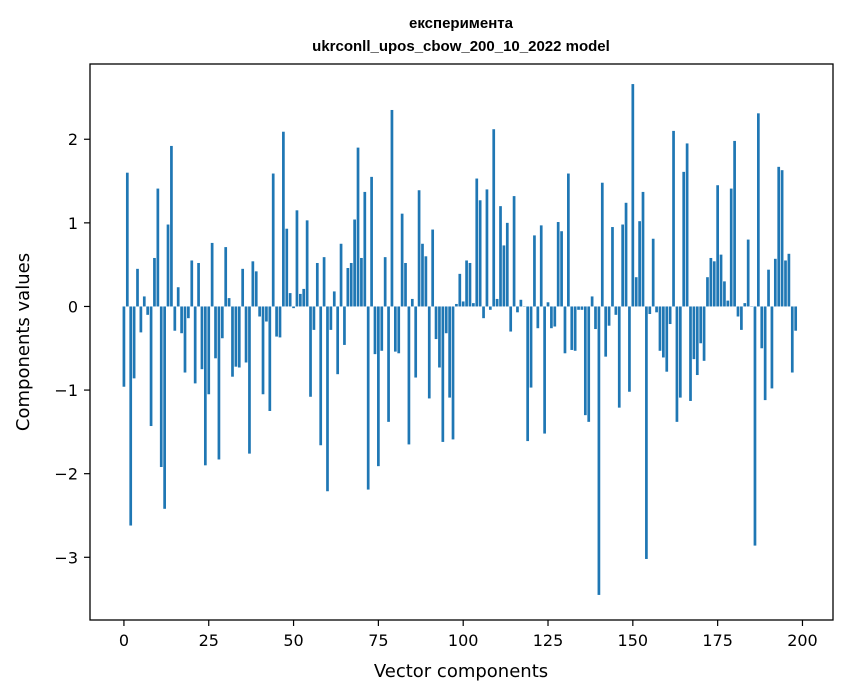 This screenshot has width=847, height=696. What do you see at coordinates (209, 640) in the screenshot?
I see `x-tick-label-25: 25` at bounding box center [209, 640].